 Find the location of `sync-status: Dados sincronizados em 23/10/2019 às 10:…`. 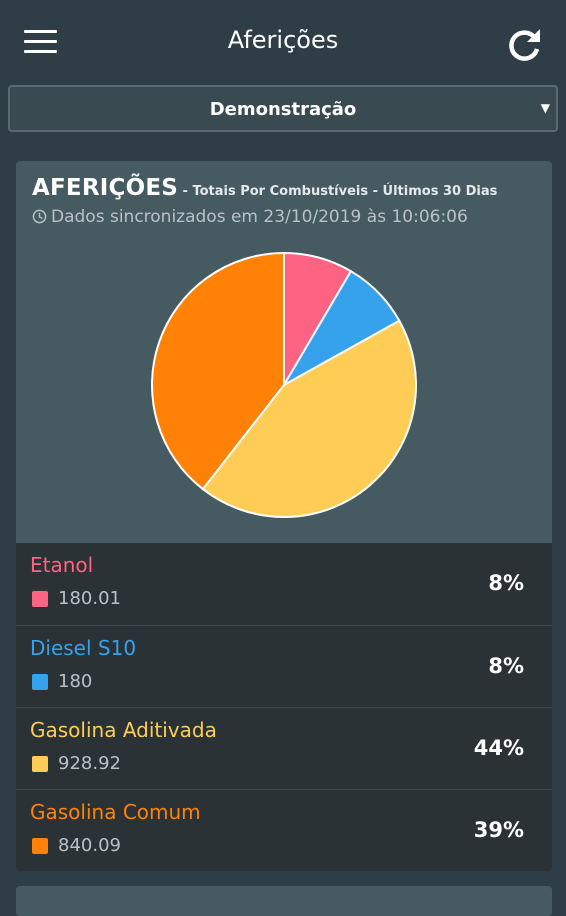

sync-status: Dados sincronizados em 23/10/2019 às 10:… is located at coordinates (250, 217).